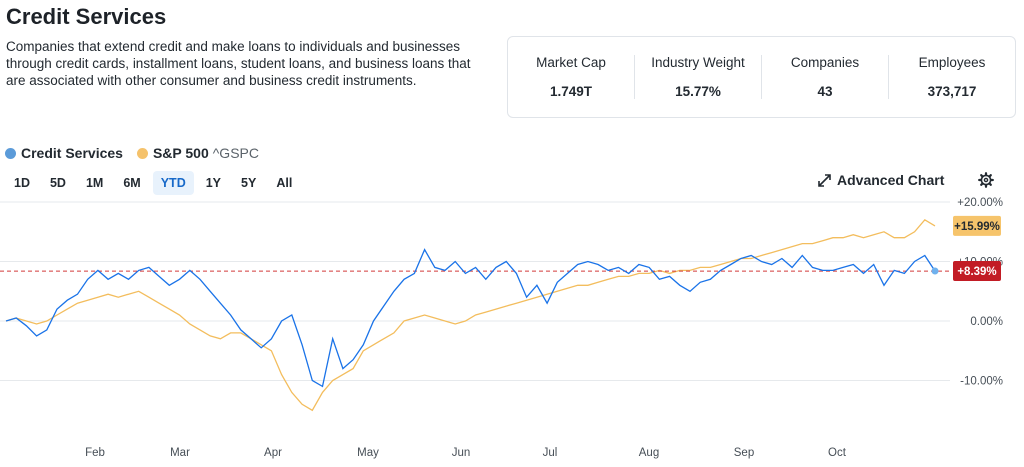  What do you see at coordinates (891, 180) in the screenshot?
I see `advanced-chart-label: Advanced Chart` at bounding box center [891, 180].